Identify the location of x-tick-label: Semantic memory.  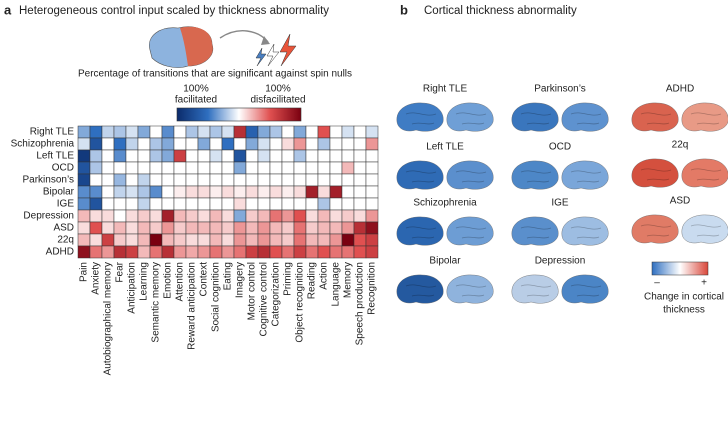
(156, 302).